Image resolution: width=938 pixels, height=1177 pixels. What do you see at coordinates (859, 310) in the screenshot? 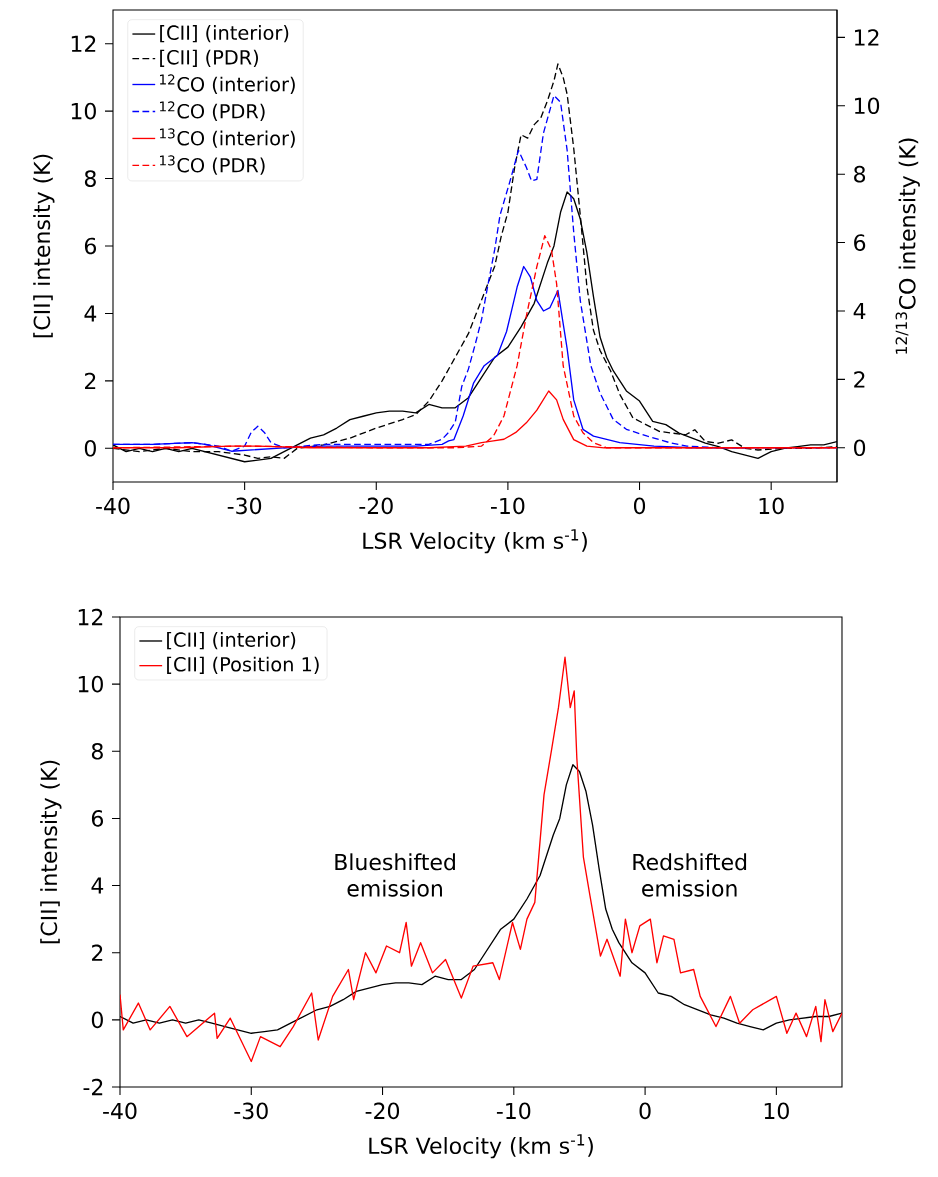
I see `y2-tick-label: 4` at bounding box center [859, 310].